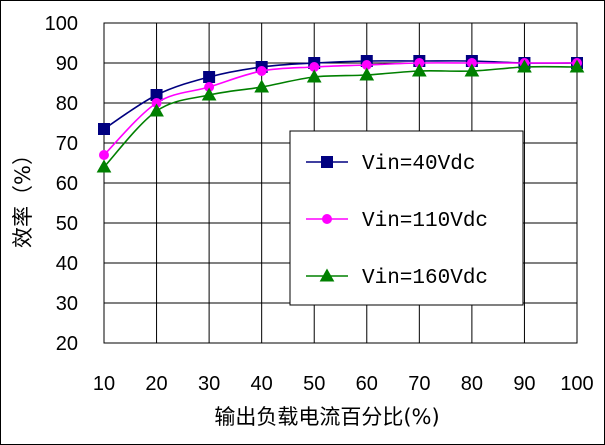  I want to click on x-tick-label: 50, so click(314, 384).